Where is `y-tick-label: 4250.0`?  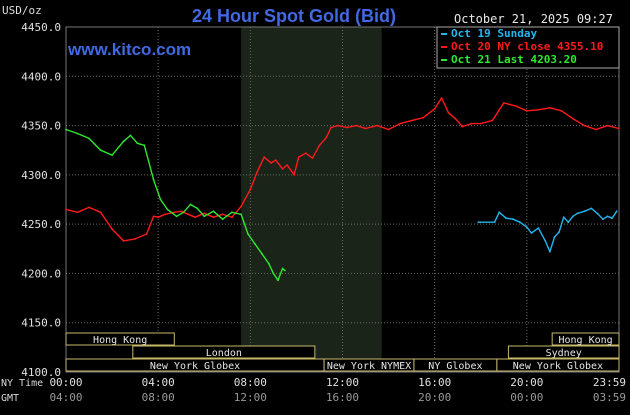
y-tick-label: 4250.0 is located at coordinates (41, 224).